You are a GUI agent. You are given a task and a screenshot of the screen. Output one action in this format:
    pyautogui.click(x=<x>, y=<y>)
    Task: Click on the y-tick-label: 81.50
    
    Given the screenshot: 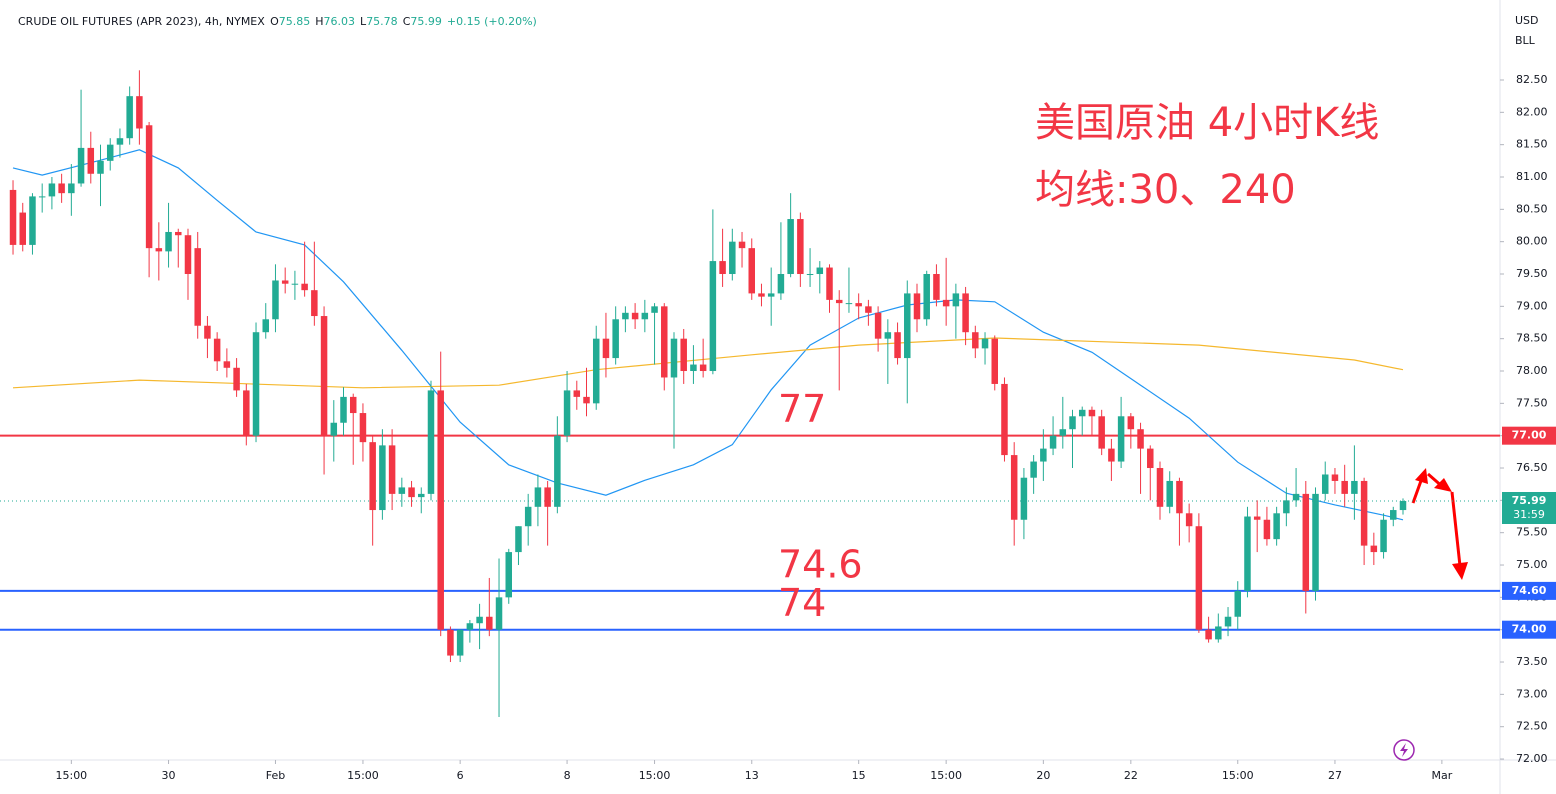 What is the action you would take?
    pyautogui.click(x=1532, y=144)
    